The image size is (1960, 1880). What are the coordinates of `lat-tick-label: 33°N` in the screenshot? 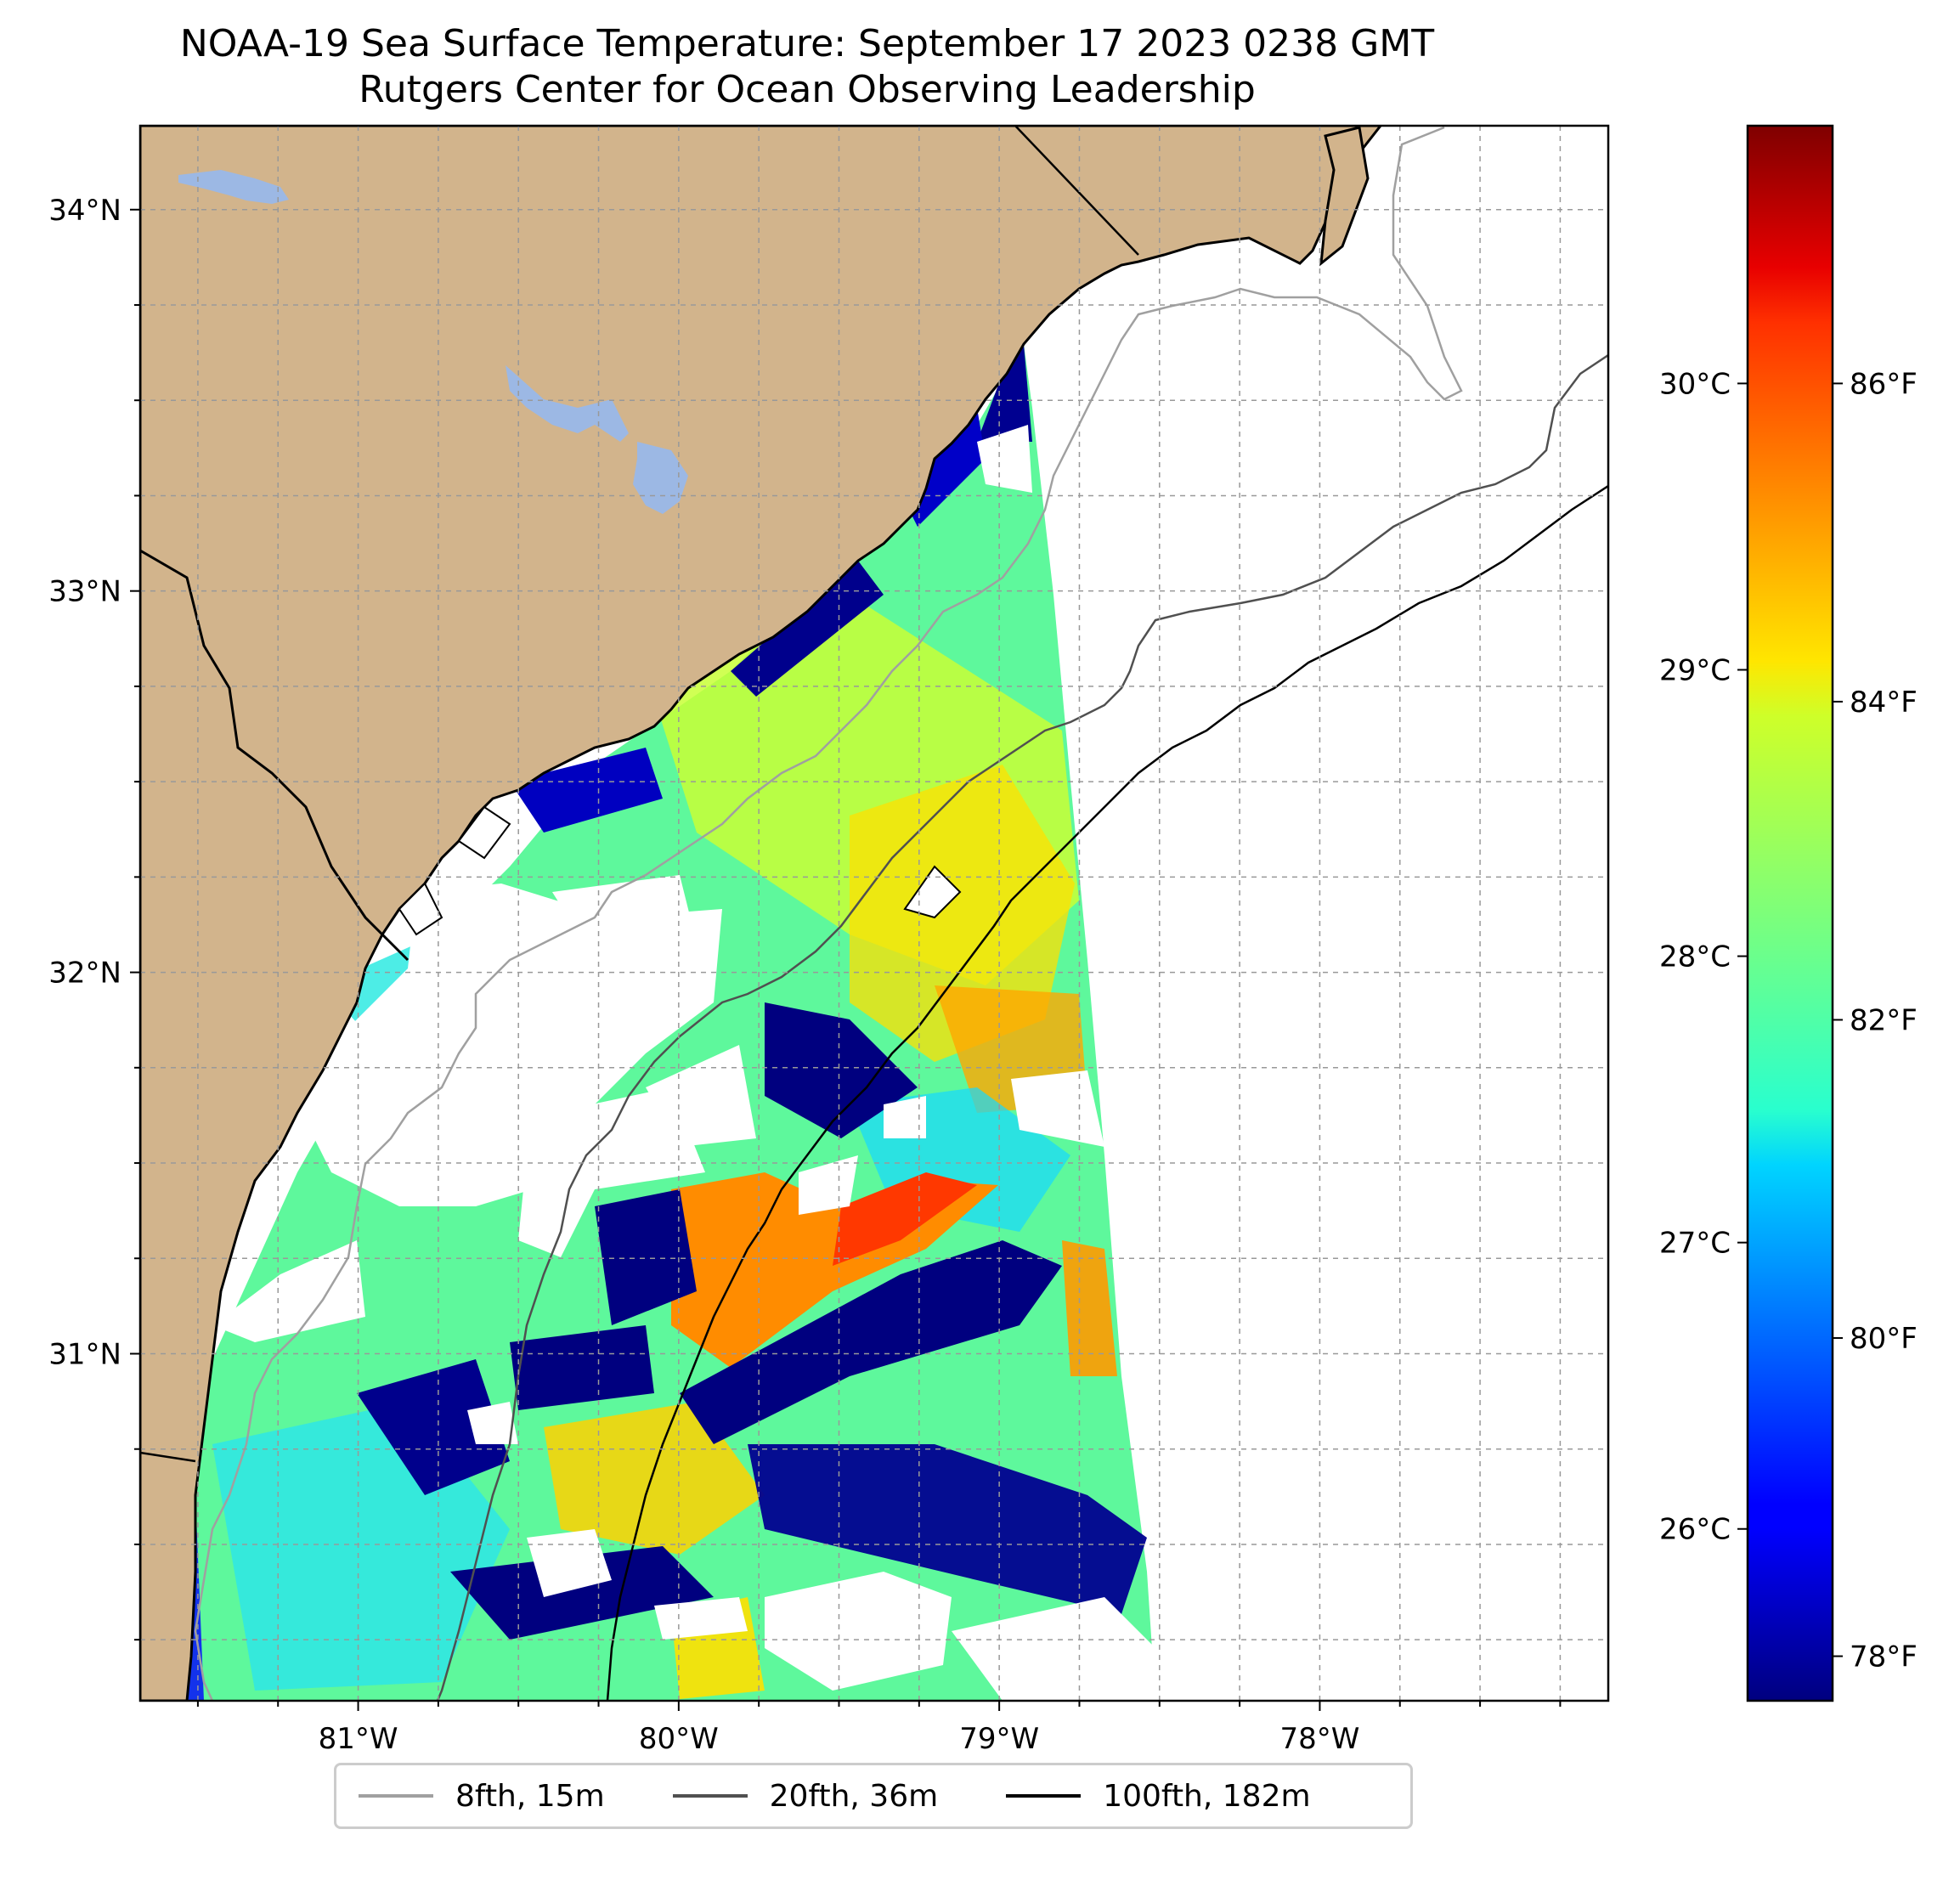 It's located at (85, 592).